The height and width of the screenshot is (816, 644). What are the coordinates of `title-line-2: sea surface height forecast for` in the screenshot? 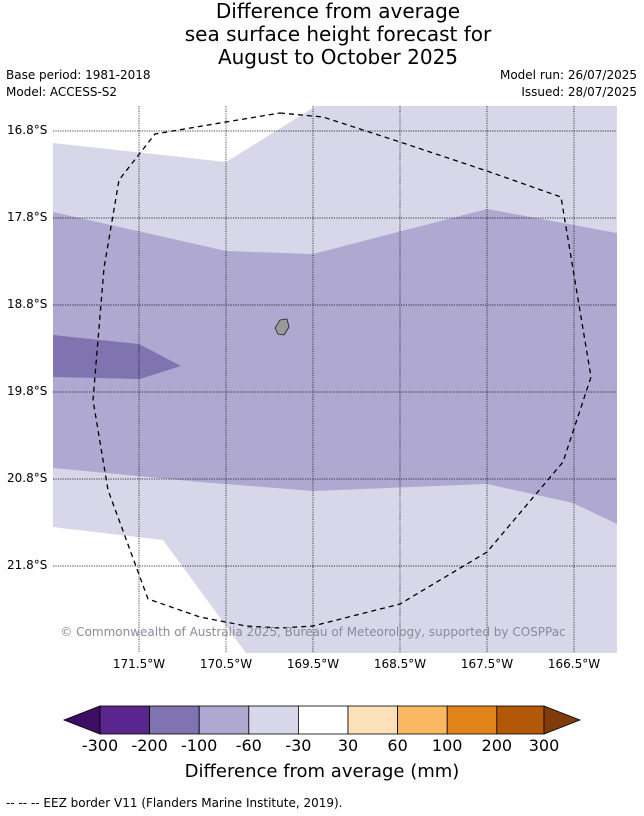 It's located at (338, 34).